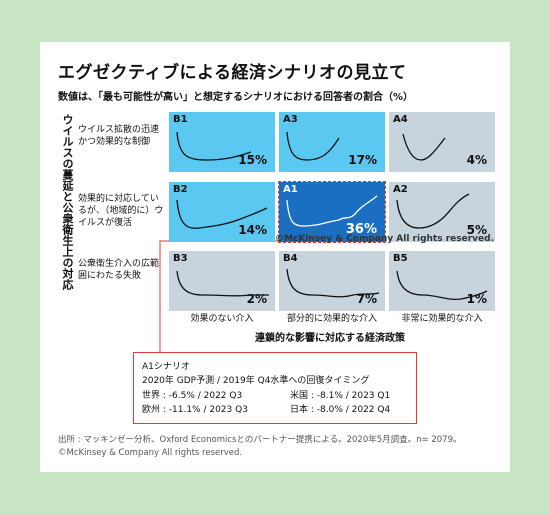 The image size is (550, 515). I want to click on cell-id-label-a4: A4, so click(400, 119).